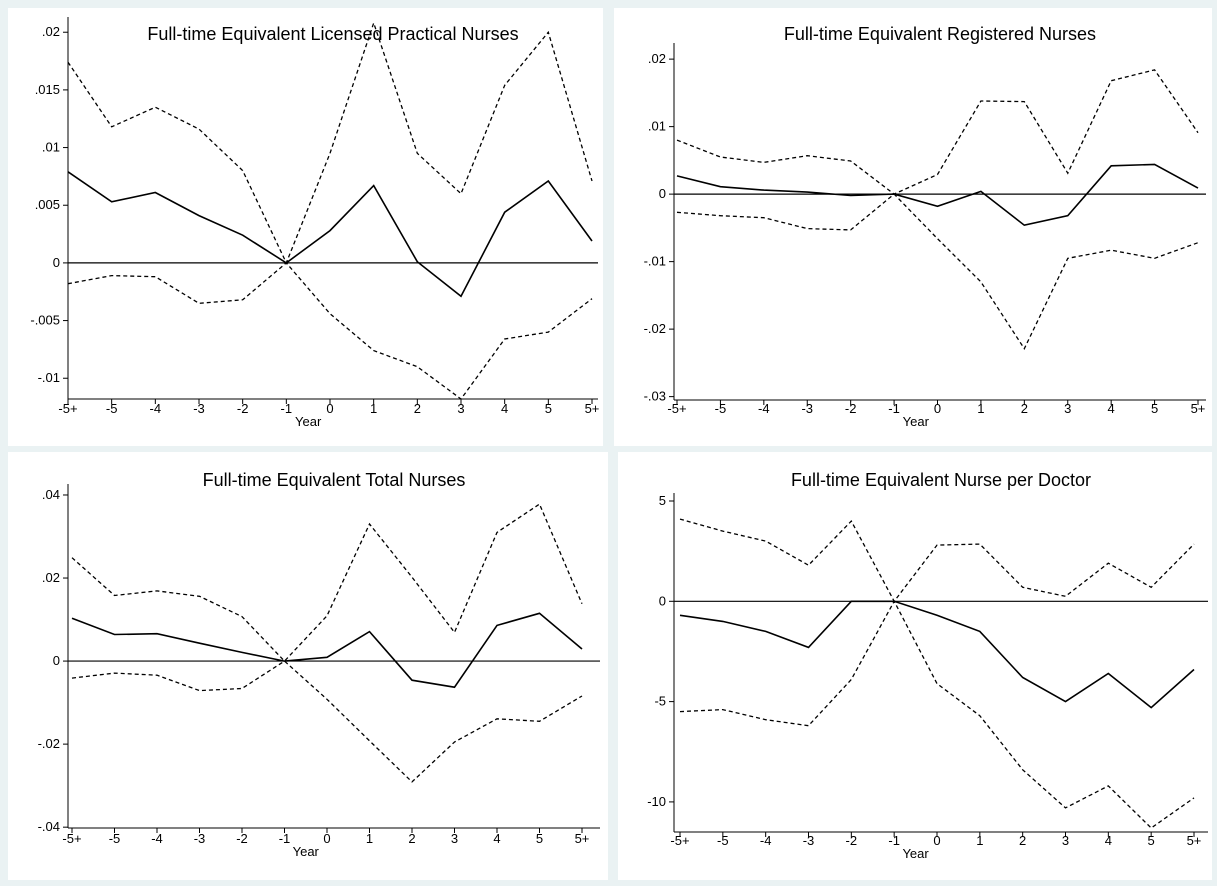  Describe the element at coordinates (656, 801) in the screenshot. I see `y-tick-label: -10` at that location.